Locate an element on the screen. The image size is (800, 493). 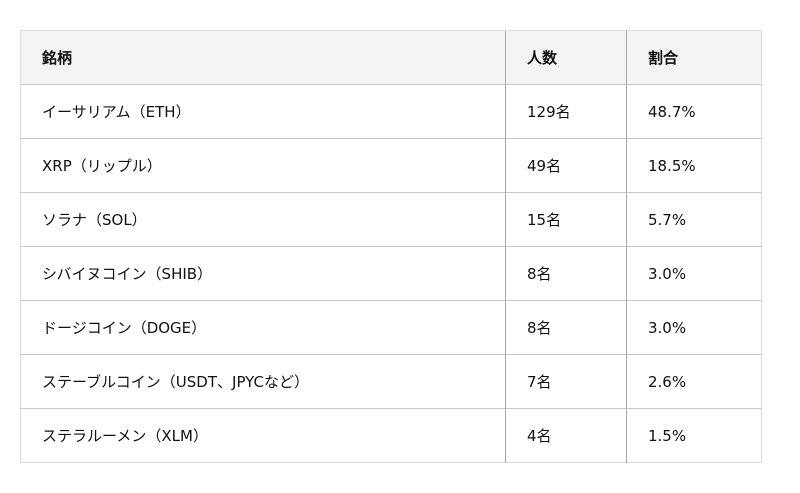
table-row: ソラナ（SOL） 15名 5.7% is located at coordinates (391, 219).